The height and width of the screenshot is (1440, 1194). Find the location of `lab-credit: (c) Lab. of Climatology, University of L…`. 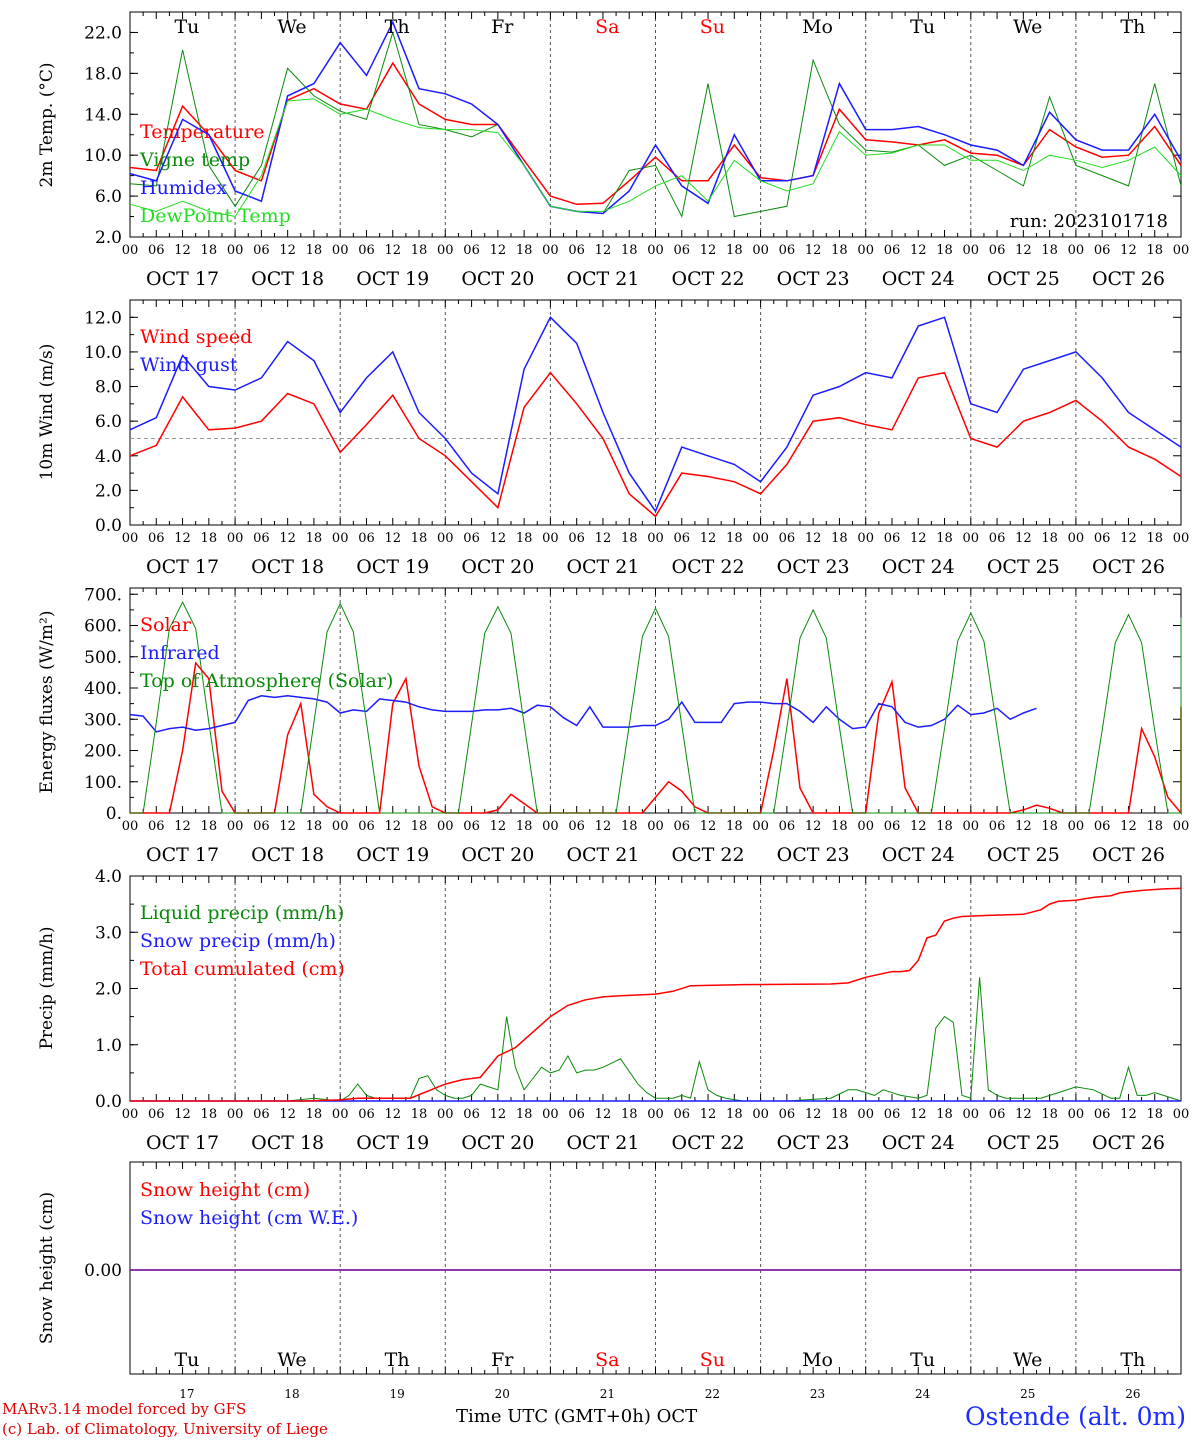

lab-credit: (c) Lab. of Climatology, University of L… is located at coordinates (165, 1429).